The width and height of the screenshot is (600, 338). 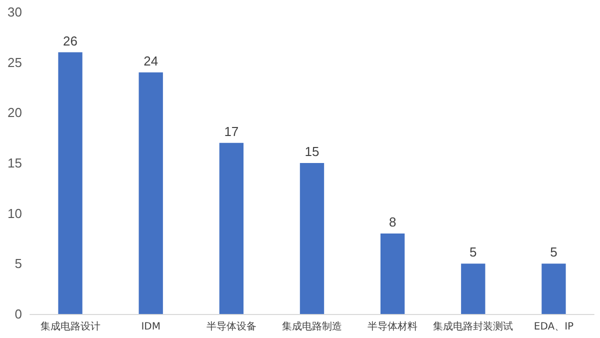 What do you see at coordinates (151, 60) in the screenshot?
I see `data-label: 24` at bounding box center [151, 60].